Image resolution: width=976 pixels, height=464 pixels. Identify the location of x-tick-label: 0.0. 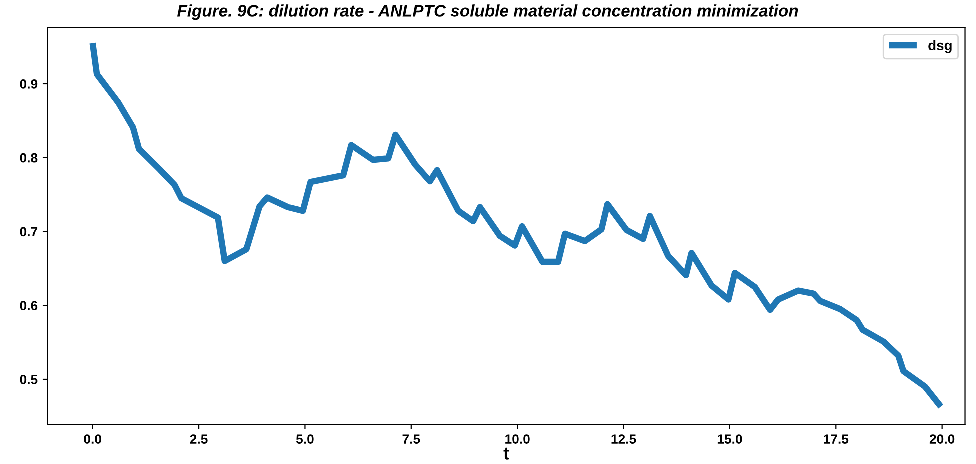
(93, 439).